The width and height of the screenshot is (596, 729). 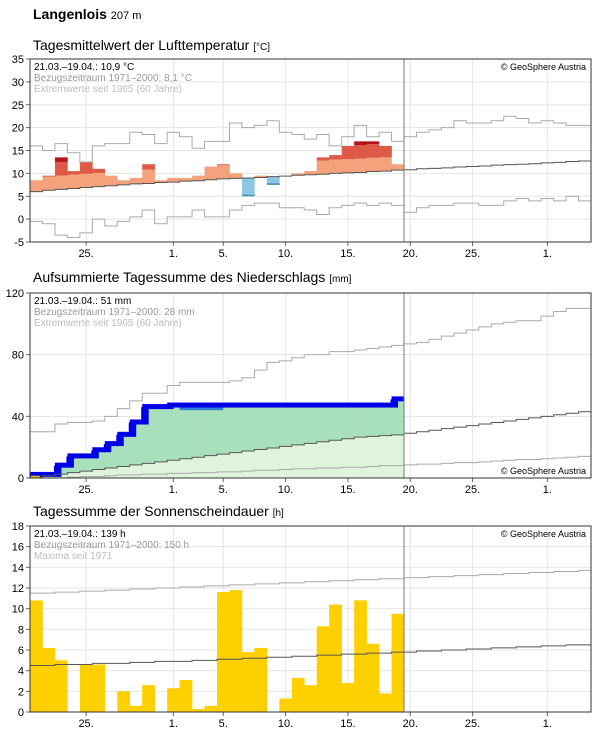 I want to click on credit-text: © GeoSphere Austria, so click(x=543, y=471).